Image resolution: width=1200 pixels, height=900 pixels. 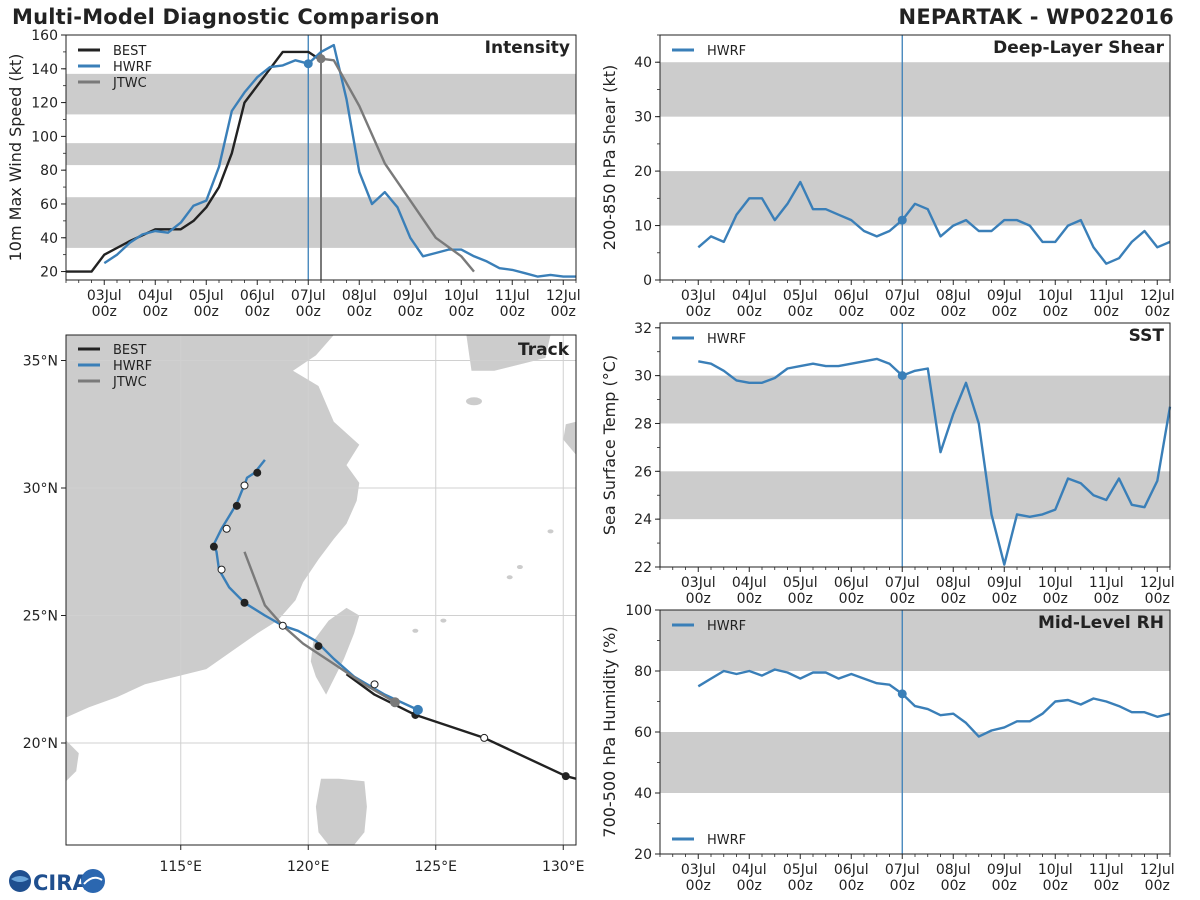 What do you see at coordinates (563, 304) in the screenshot?
I see `intensity-xtick-label-9: 12Jul 00z` at bounding box center [563, 304].